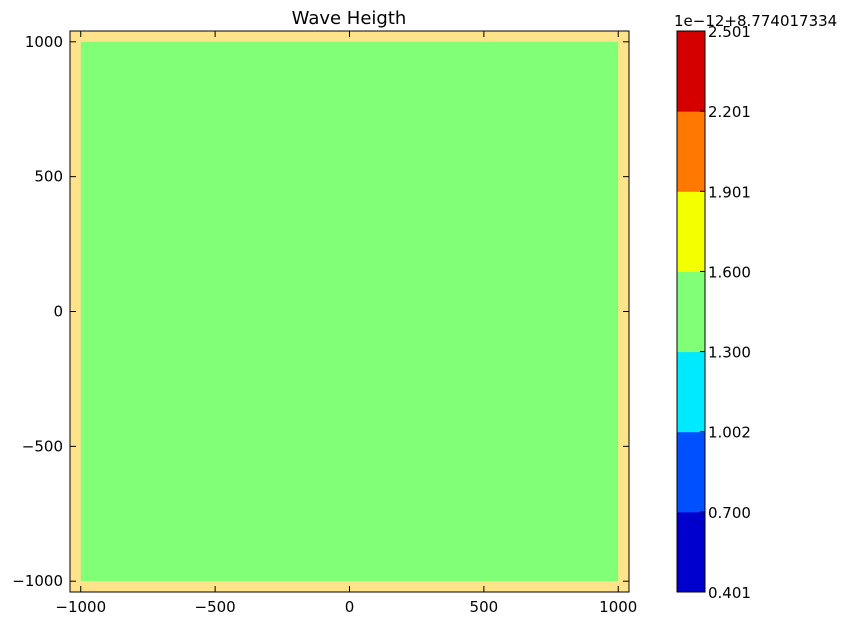 The image size is (863, 629). What do you see at coordinates (48, 177) in the screenshot?
I see `y-tick-label: 500` at bounding box center [48, 177].